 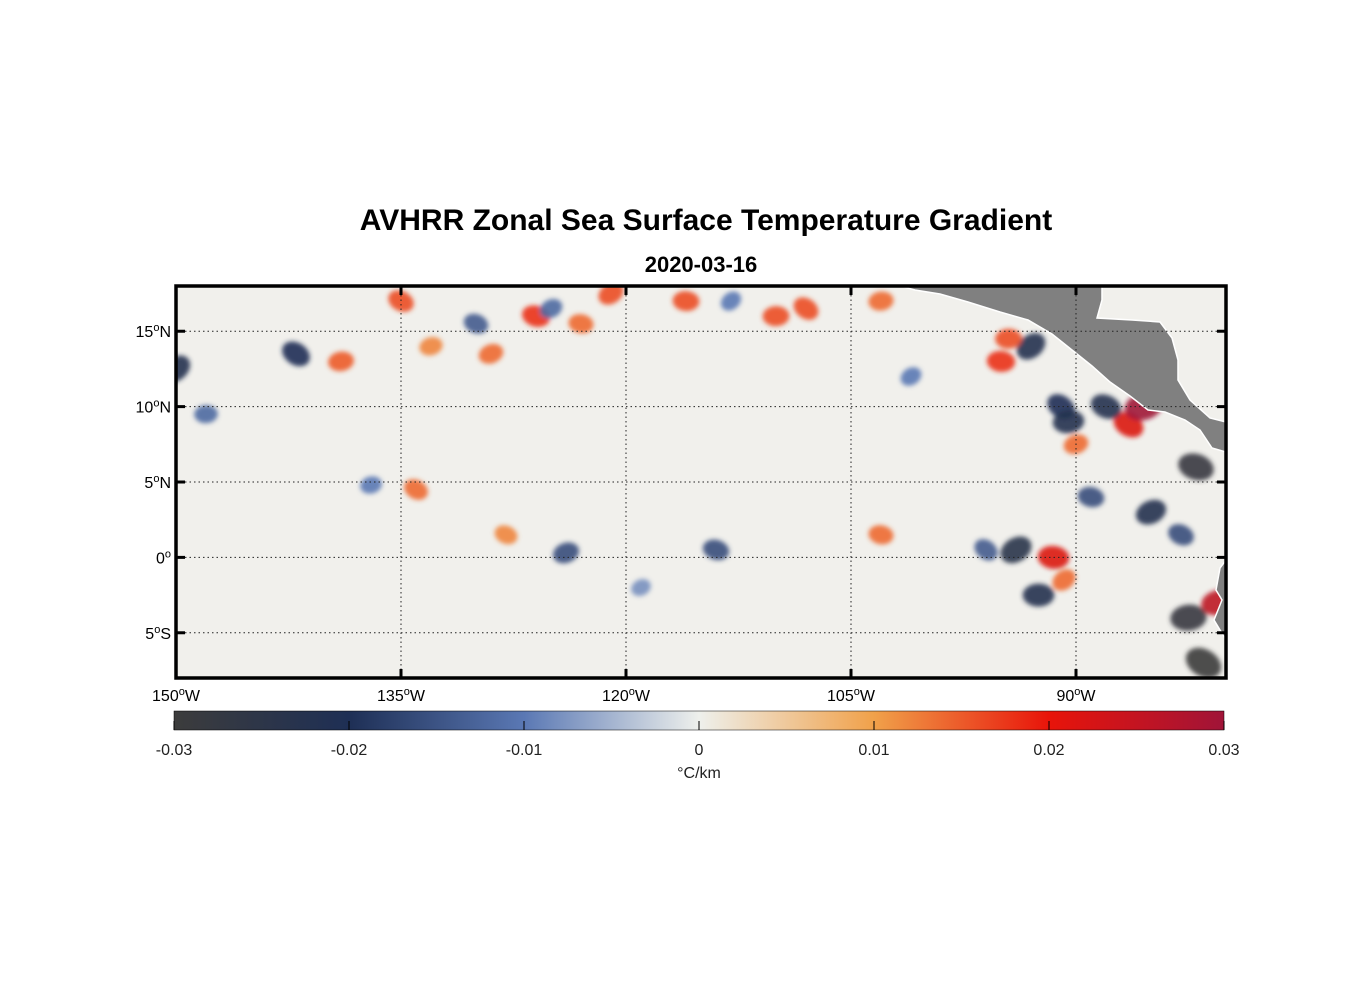 I want to click on lat-tick-label: 5oN, so click(x=157, y=482).